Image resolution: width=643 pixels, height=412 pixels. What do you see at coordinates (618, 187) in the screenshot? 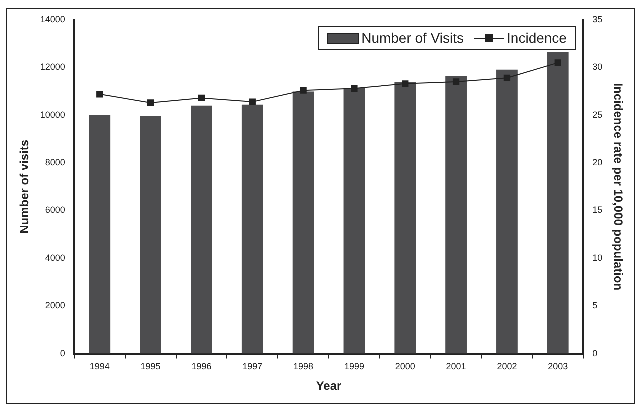
I see `y2-axis-title: Incidence rate per 10,000 population` at bounding box center [618, 187].